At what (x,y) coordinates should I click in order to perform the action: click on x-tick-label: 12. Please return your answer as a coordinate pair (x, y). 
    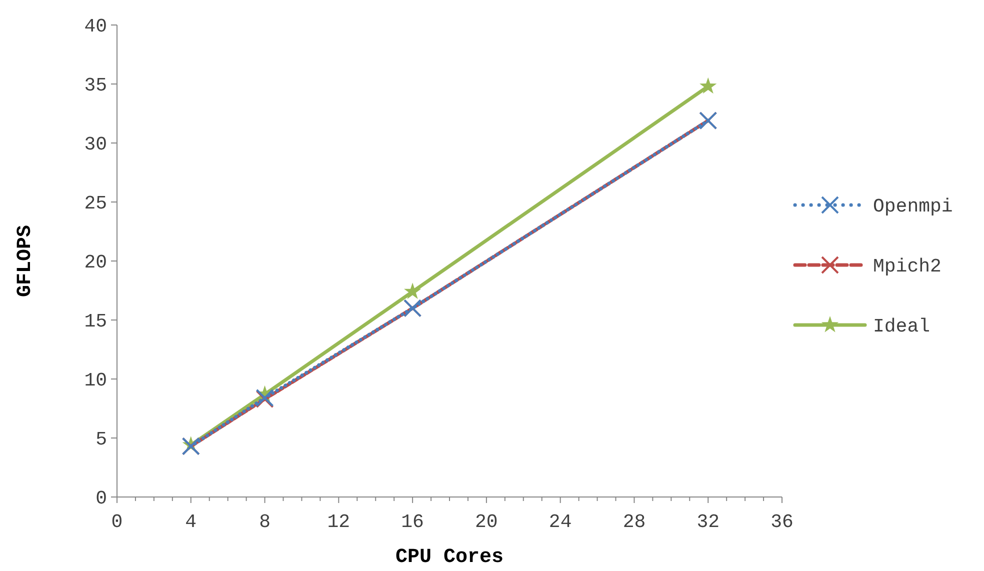
    Looking at the image, I should click on (338, 522).